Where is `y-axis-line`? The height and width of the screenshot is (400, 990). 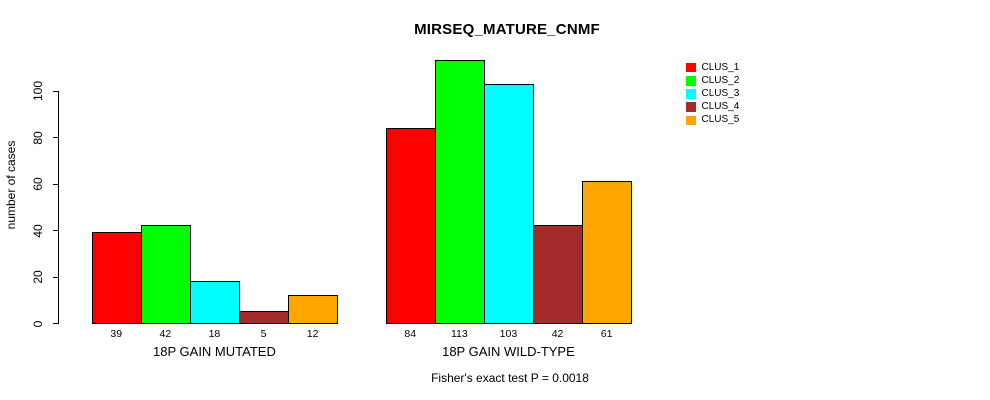
y-axis-line is located at coordinates (59, 207).